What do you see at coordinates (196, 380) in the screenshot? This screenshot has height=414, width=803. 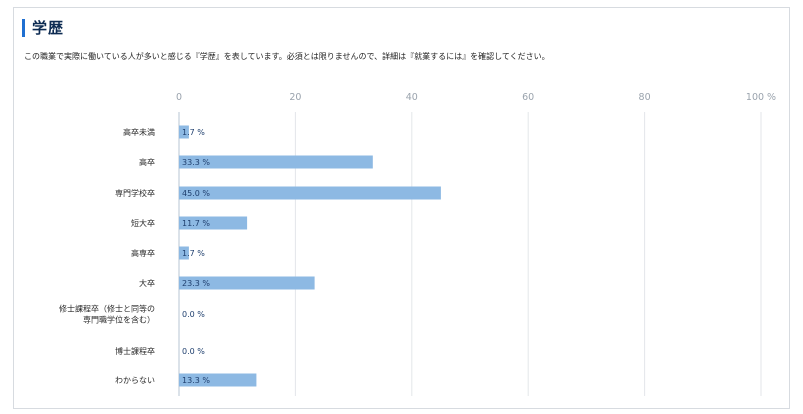 I see `bar-value-label: 13.3 %` at bounding box center [196, 380].